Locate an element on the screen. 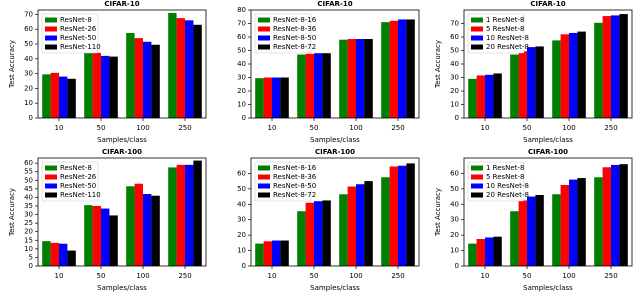 The image size is (640, 296). y-tick-label: 15 is located at coordinates (28, 240).